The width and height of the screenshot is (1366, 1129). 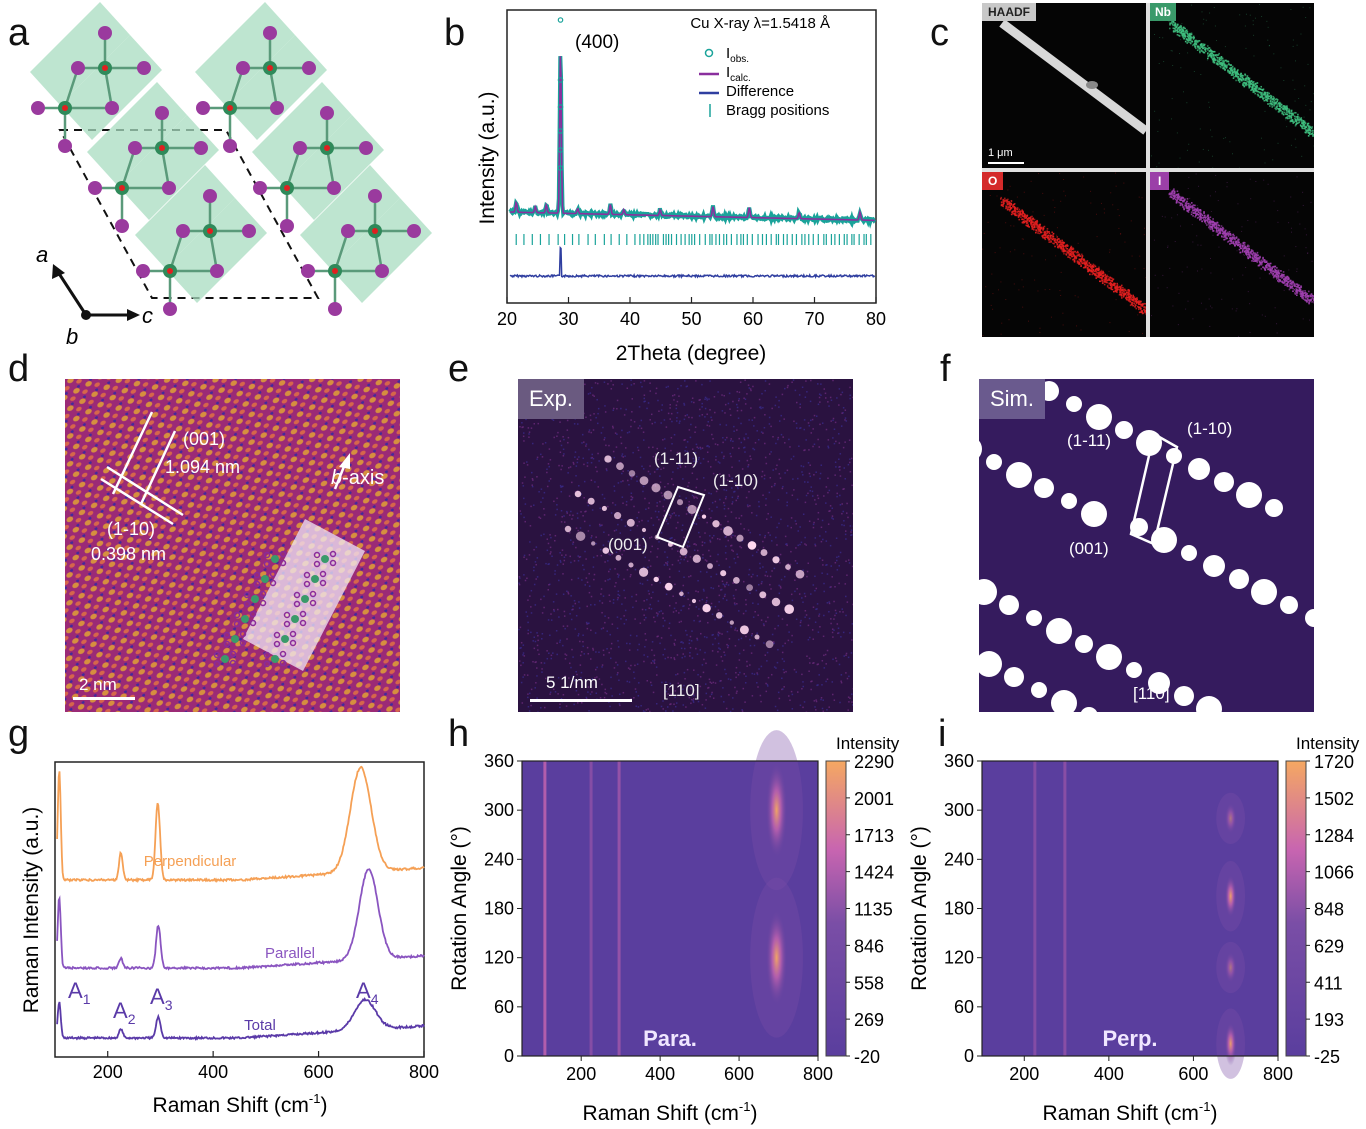 I want to click on heatmap-ytick-label: 240, so click(x=959, y=859).